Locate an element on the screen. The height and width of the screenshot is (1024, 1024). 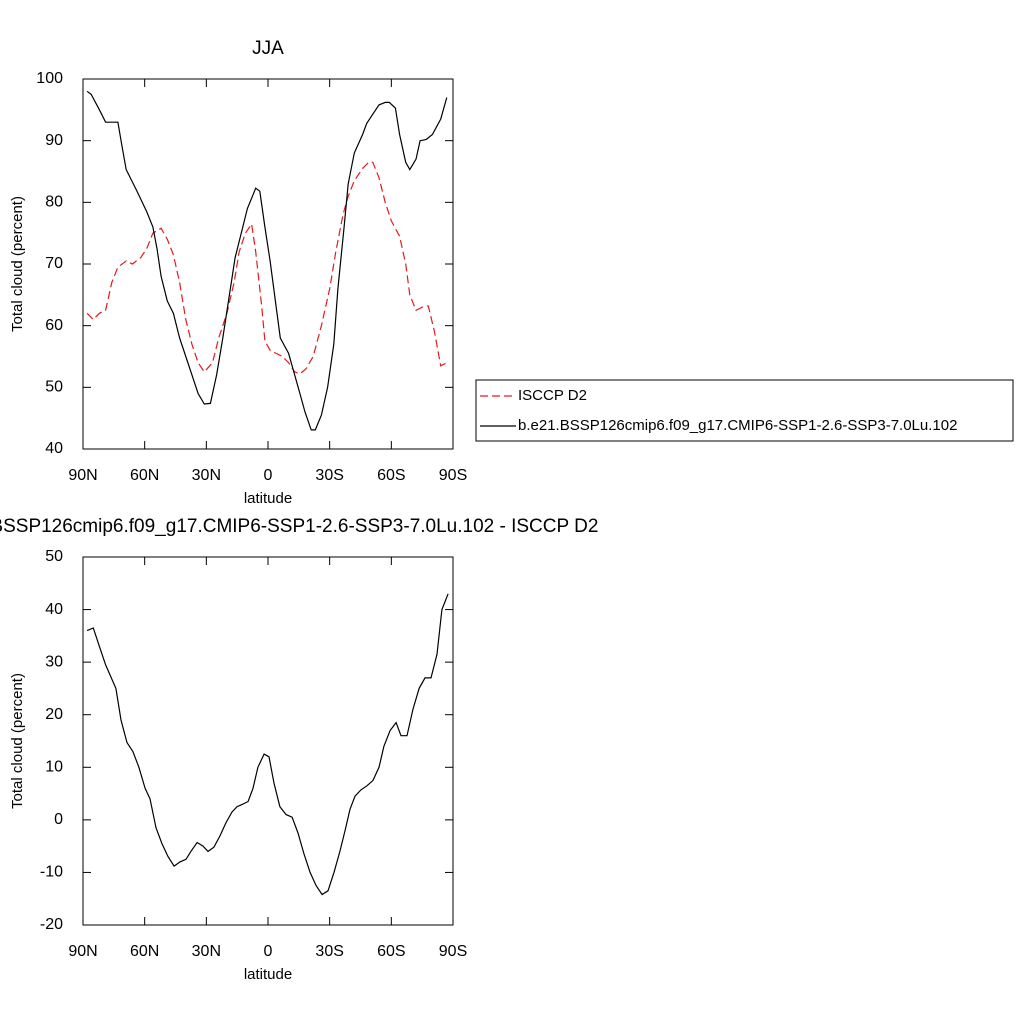
legend-frame is located at coordinates (744, 410).